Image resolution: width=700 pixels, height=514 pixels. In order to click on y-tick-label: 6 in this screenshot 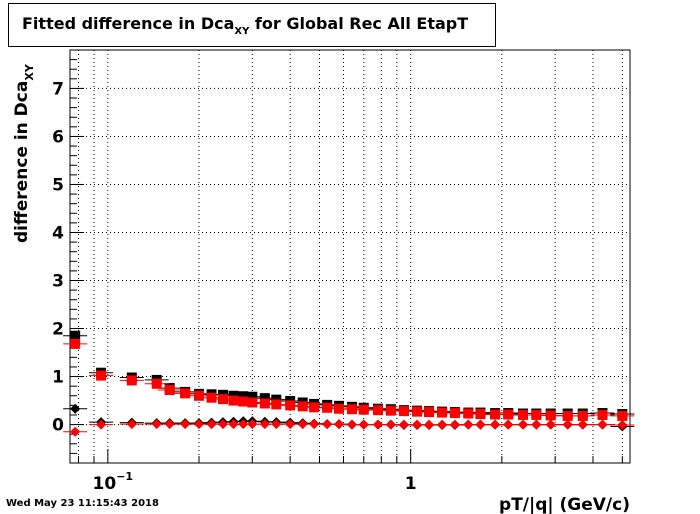, I will do `click(58, 137)`.